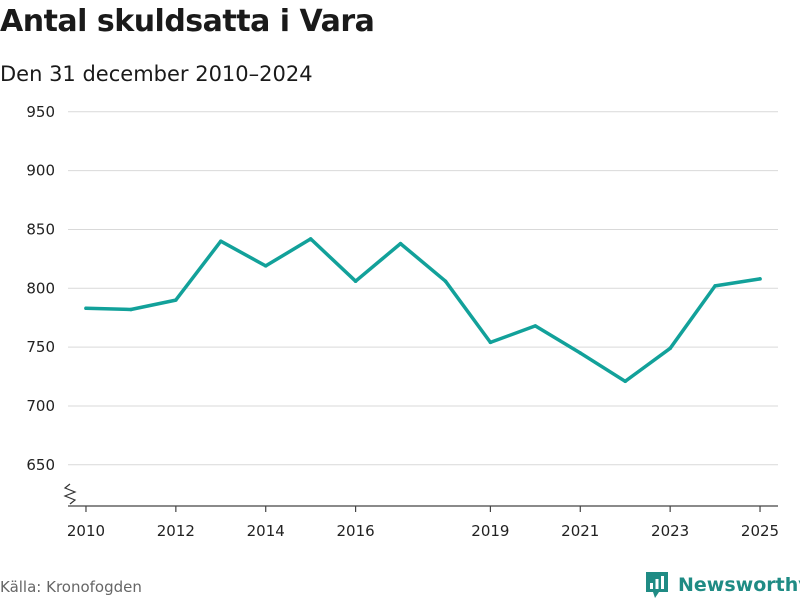 The height and width of the screenshot is (600, 800). What do you see at coordinates (156, 74) in the screenshot?
I see `chart-subtitle: Den 31 december 2010–2024` at bounding box center [156, 74].